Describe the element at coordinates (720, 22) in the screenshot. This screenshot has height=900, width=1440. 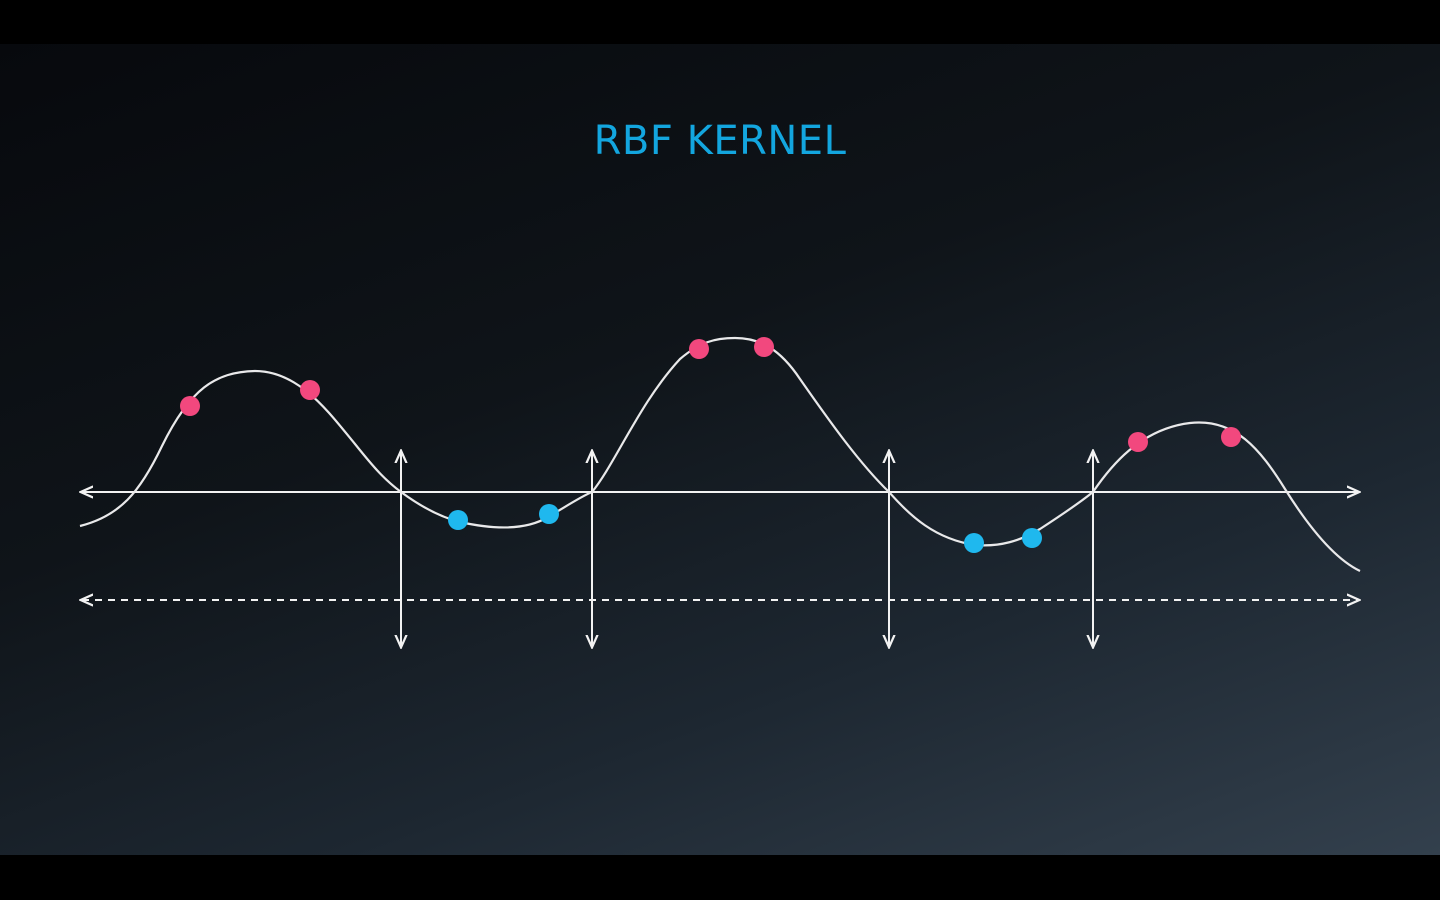
I see `letterbox-top` at that location.